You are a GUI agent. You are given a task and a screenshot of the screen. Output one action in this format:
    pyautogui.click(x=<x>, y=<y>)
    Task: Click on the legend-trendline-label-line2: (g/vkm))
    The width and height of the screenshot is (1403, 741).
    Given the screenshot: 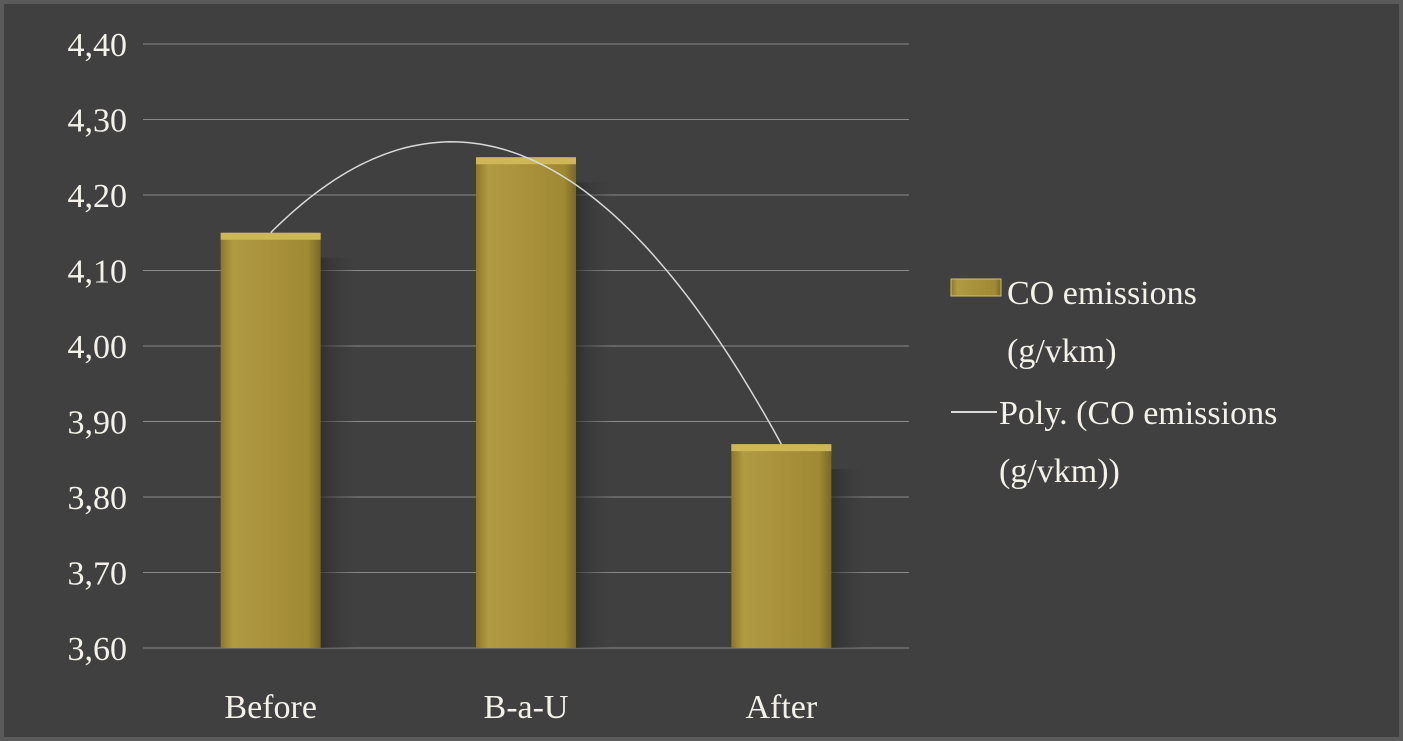 What is the action you would take?
    pyautogui.click(x=1059, y=471)
    